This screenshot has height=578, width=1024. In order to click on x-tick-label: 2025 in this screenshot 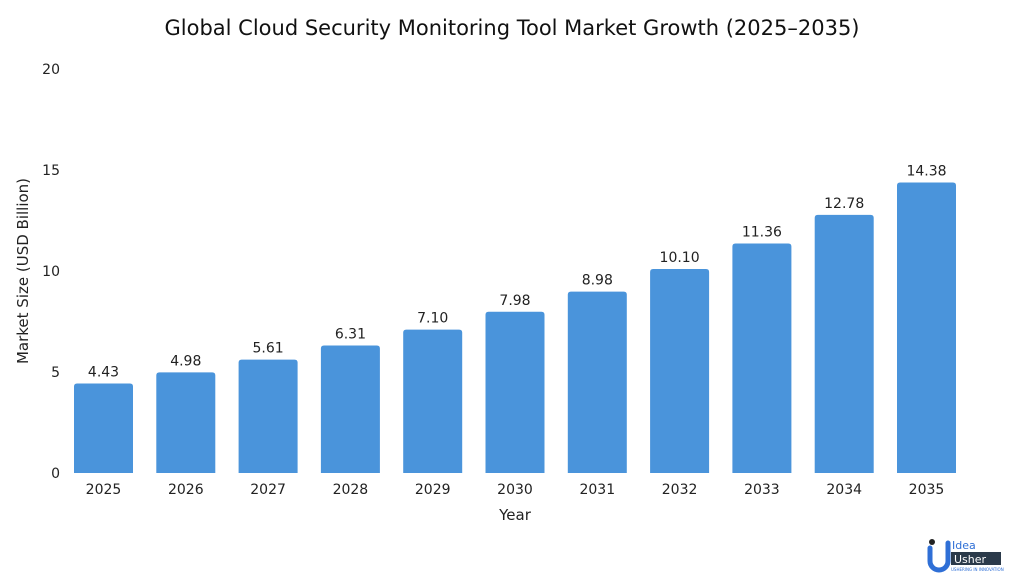, I will do `click(104, 490)`.